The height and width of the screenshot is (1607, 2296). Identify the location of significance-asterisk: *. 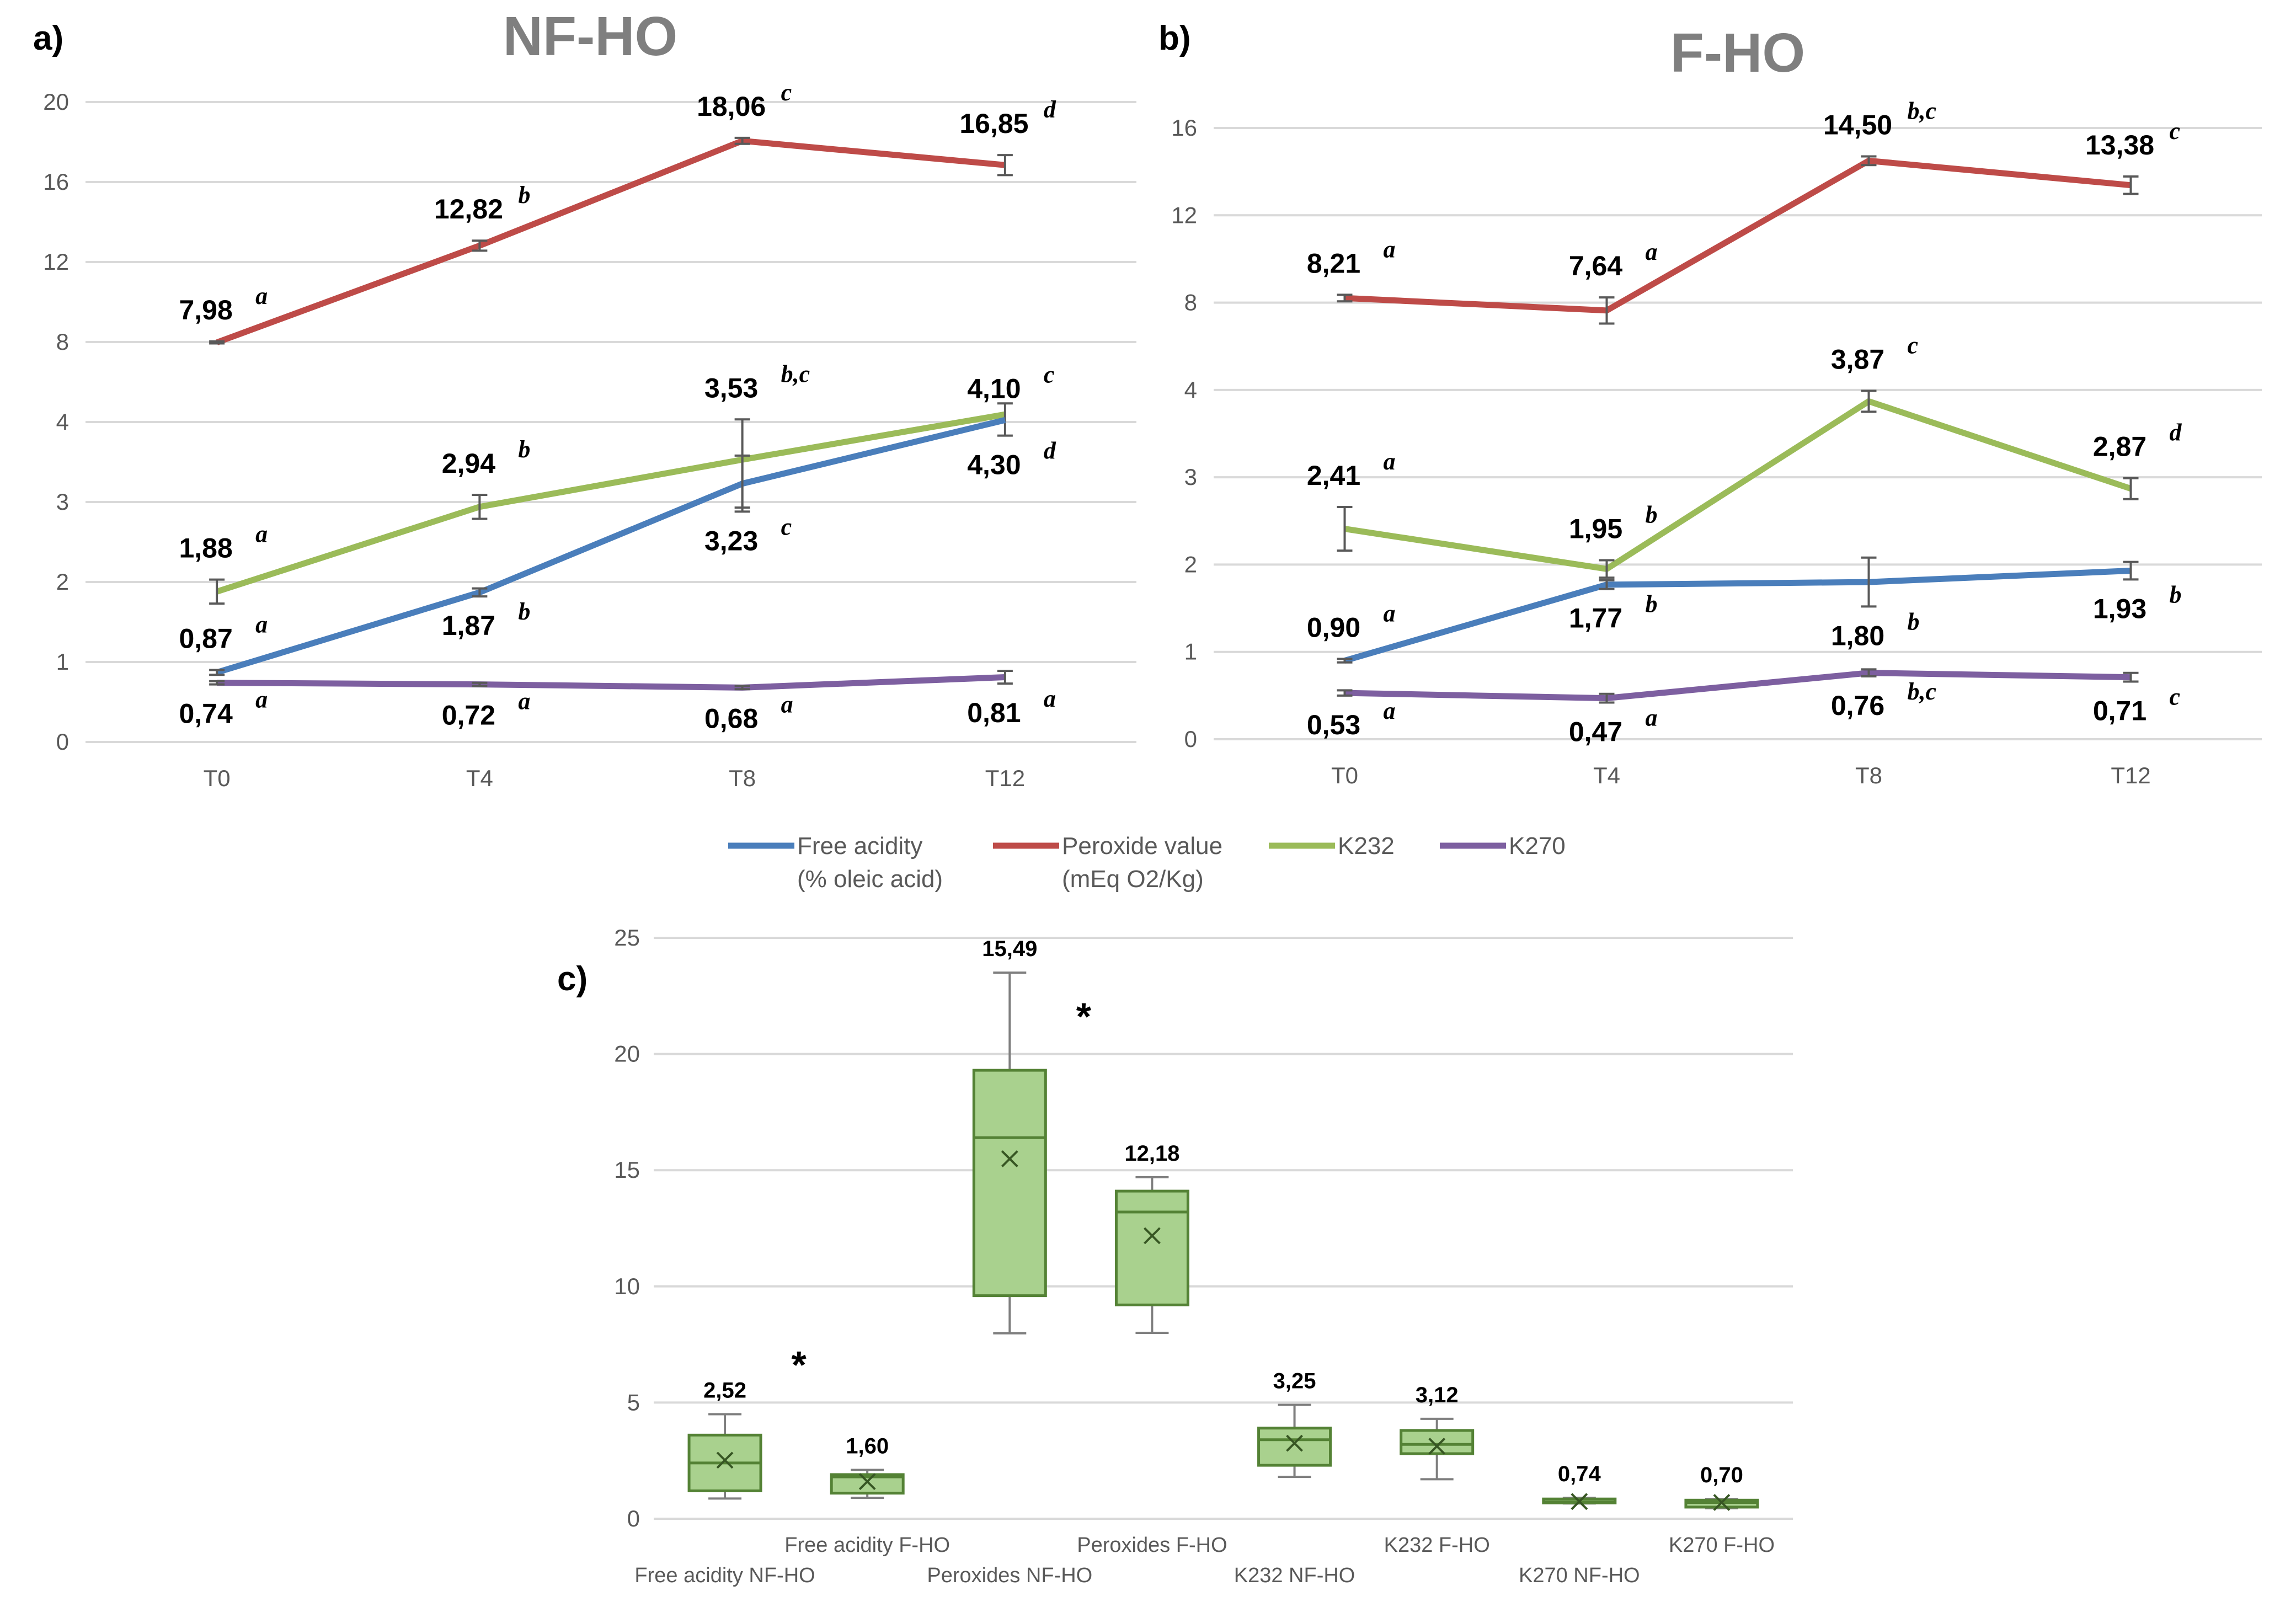
(1084, 1016).